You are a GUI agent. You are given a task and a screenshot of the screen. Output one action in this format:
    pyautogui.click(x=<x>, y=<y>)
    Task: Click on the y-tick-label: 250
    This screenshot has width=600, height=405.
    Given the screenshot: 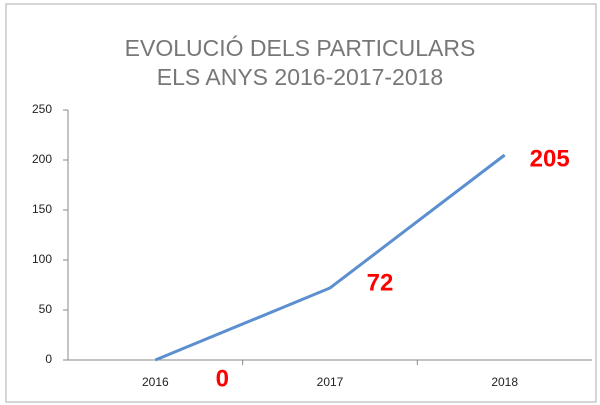 What is the action you would take?
    pyautogui.click(x=42, y=109)
    